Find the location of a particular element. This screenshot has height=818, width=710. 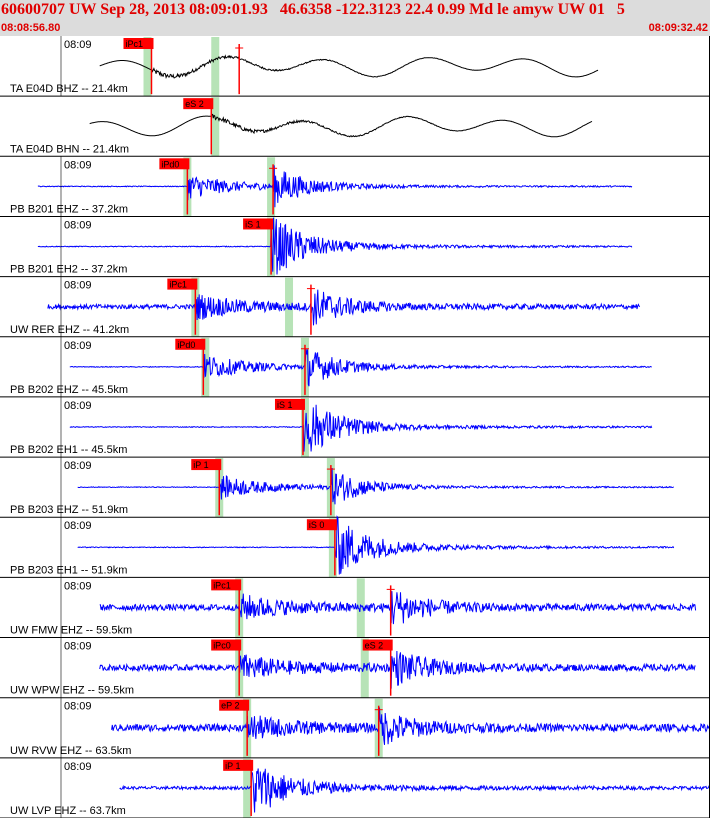

trace-panel: iPd0 08:09 PB B202 EHZ -- 45.5km is located at coordinates (355, 367).